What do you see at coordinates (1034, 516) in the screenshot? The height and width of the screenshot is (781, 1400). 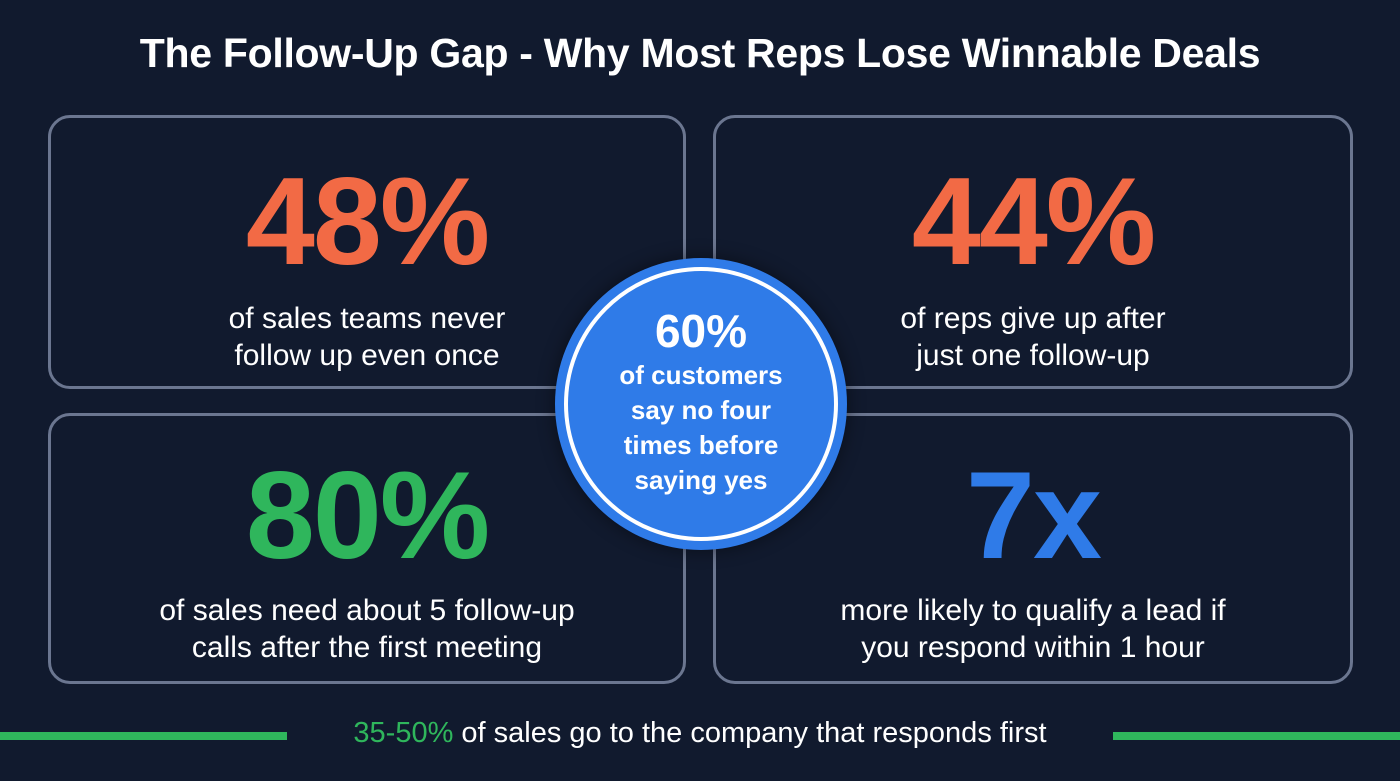 I see `stat-value: 7x` at bounding box center [1034, 516].